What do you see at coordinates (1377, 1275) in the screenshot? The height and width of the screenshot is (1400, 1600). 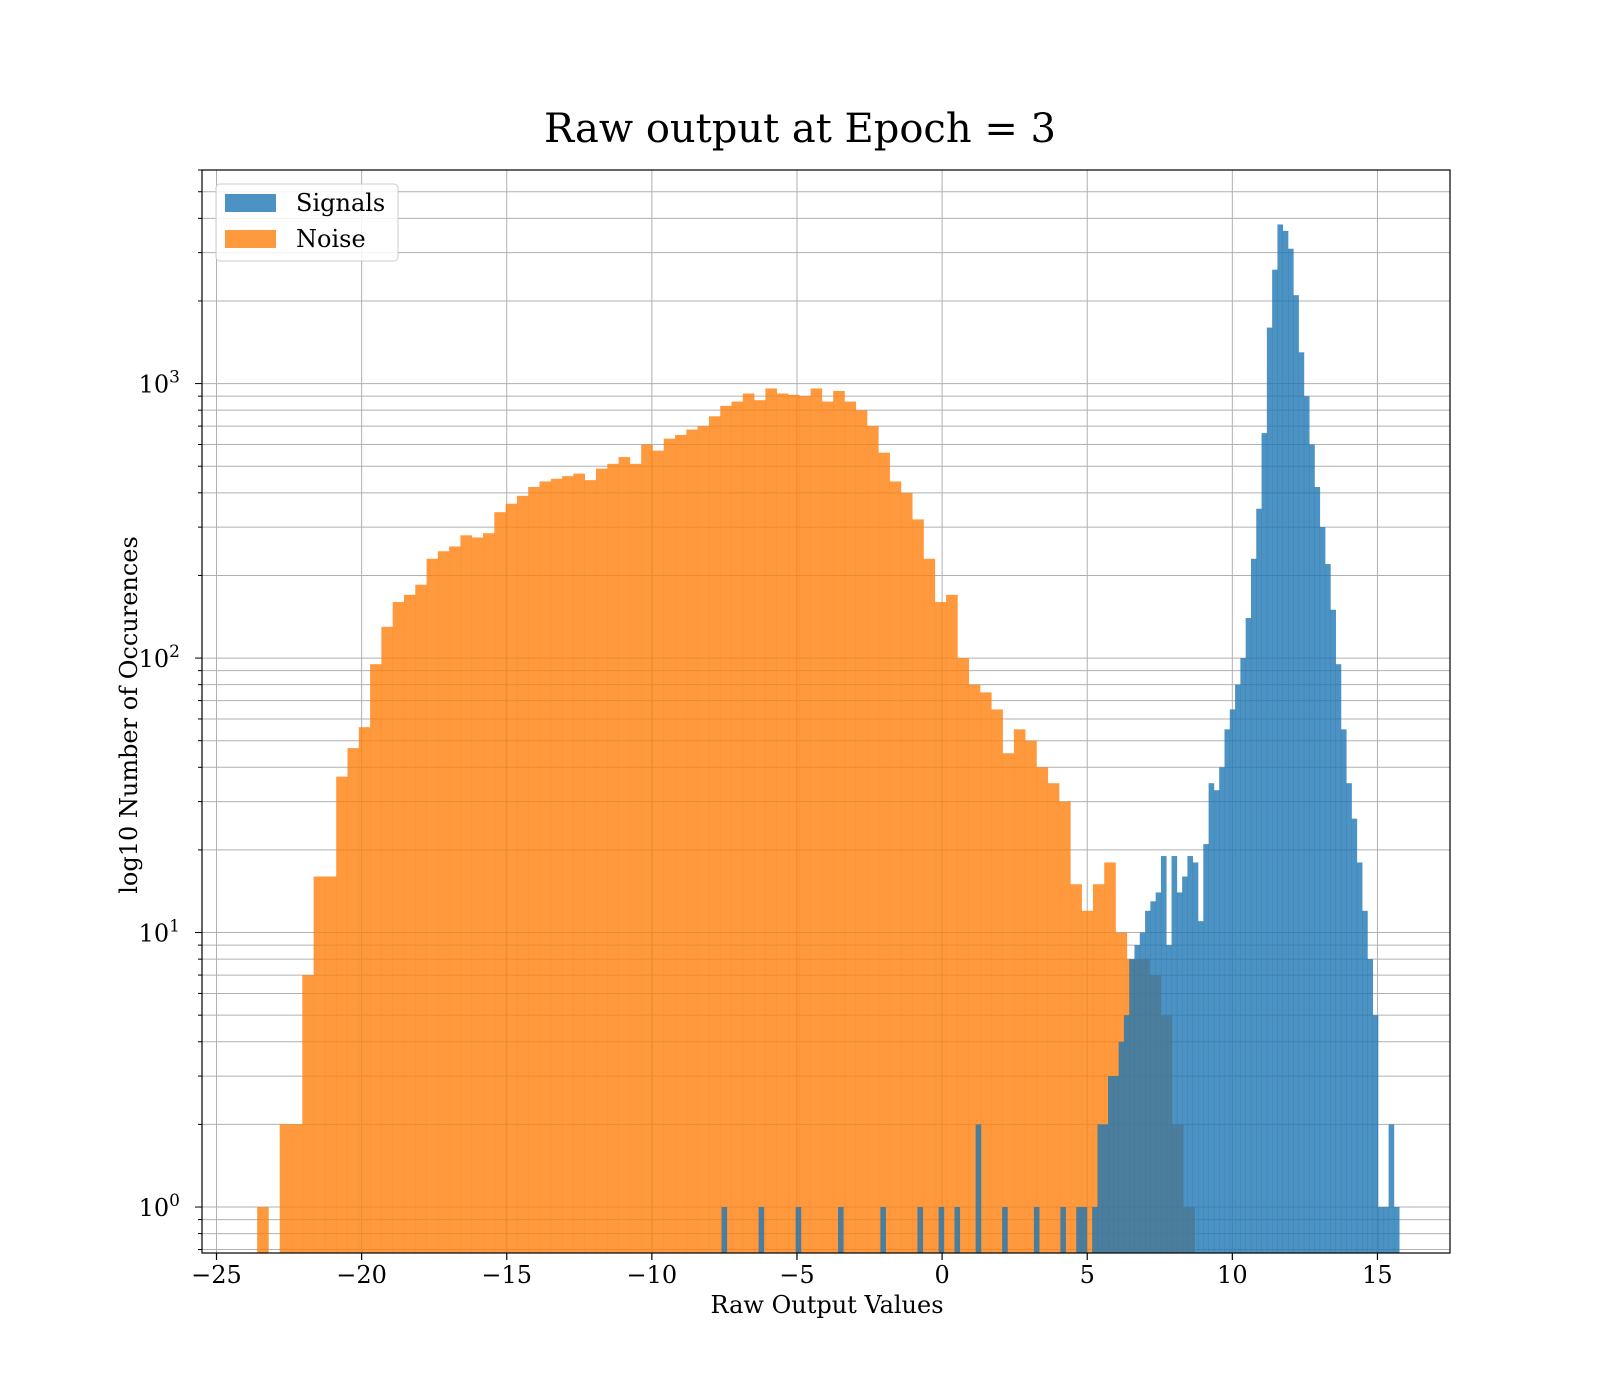 I see `x-tick-label: 15` at bounding box center [1377, 1275].